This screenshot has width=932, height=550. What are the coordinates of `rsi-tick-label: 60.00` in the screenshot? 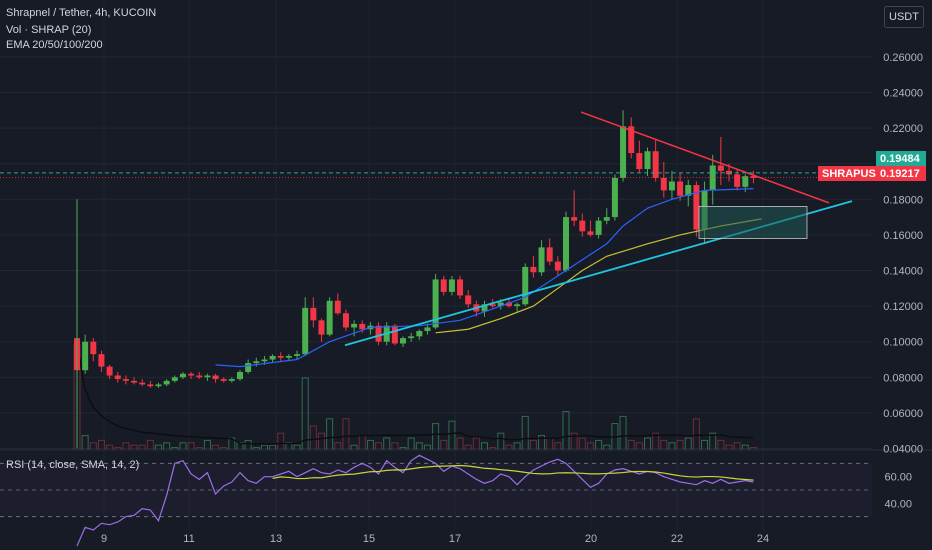 It's located at (898, 478).